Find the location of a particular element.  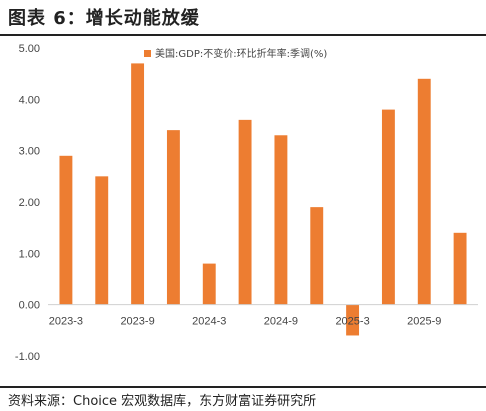

x-tick-label: 2025-3 is located at coordinates (352, 322).